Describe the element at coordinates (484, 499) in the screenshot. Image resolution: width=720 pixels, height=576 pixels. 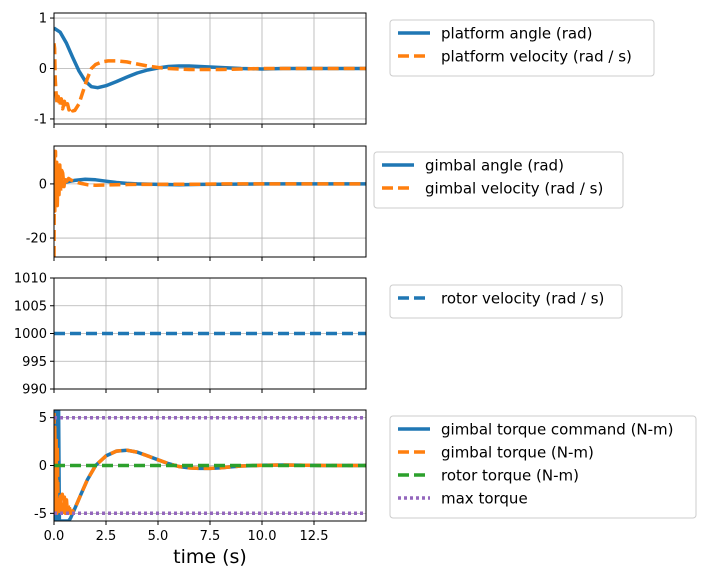
I see `legend-label: max torque` at that location.